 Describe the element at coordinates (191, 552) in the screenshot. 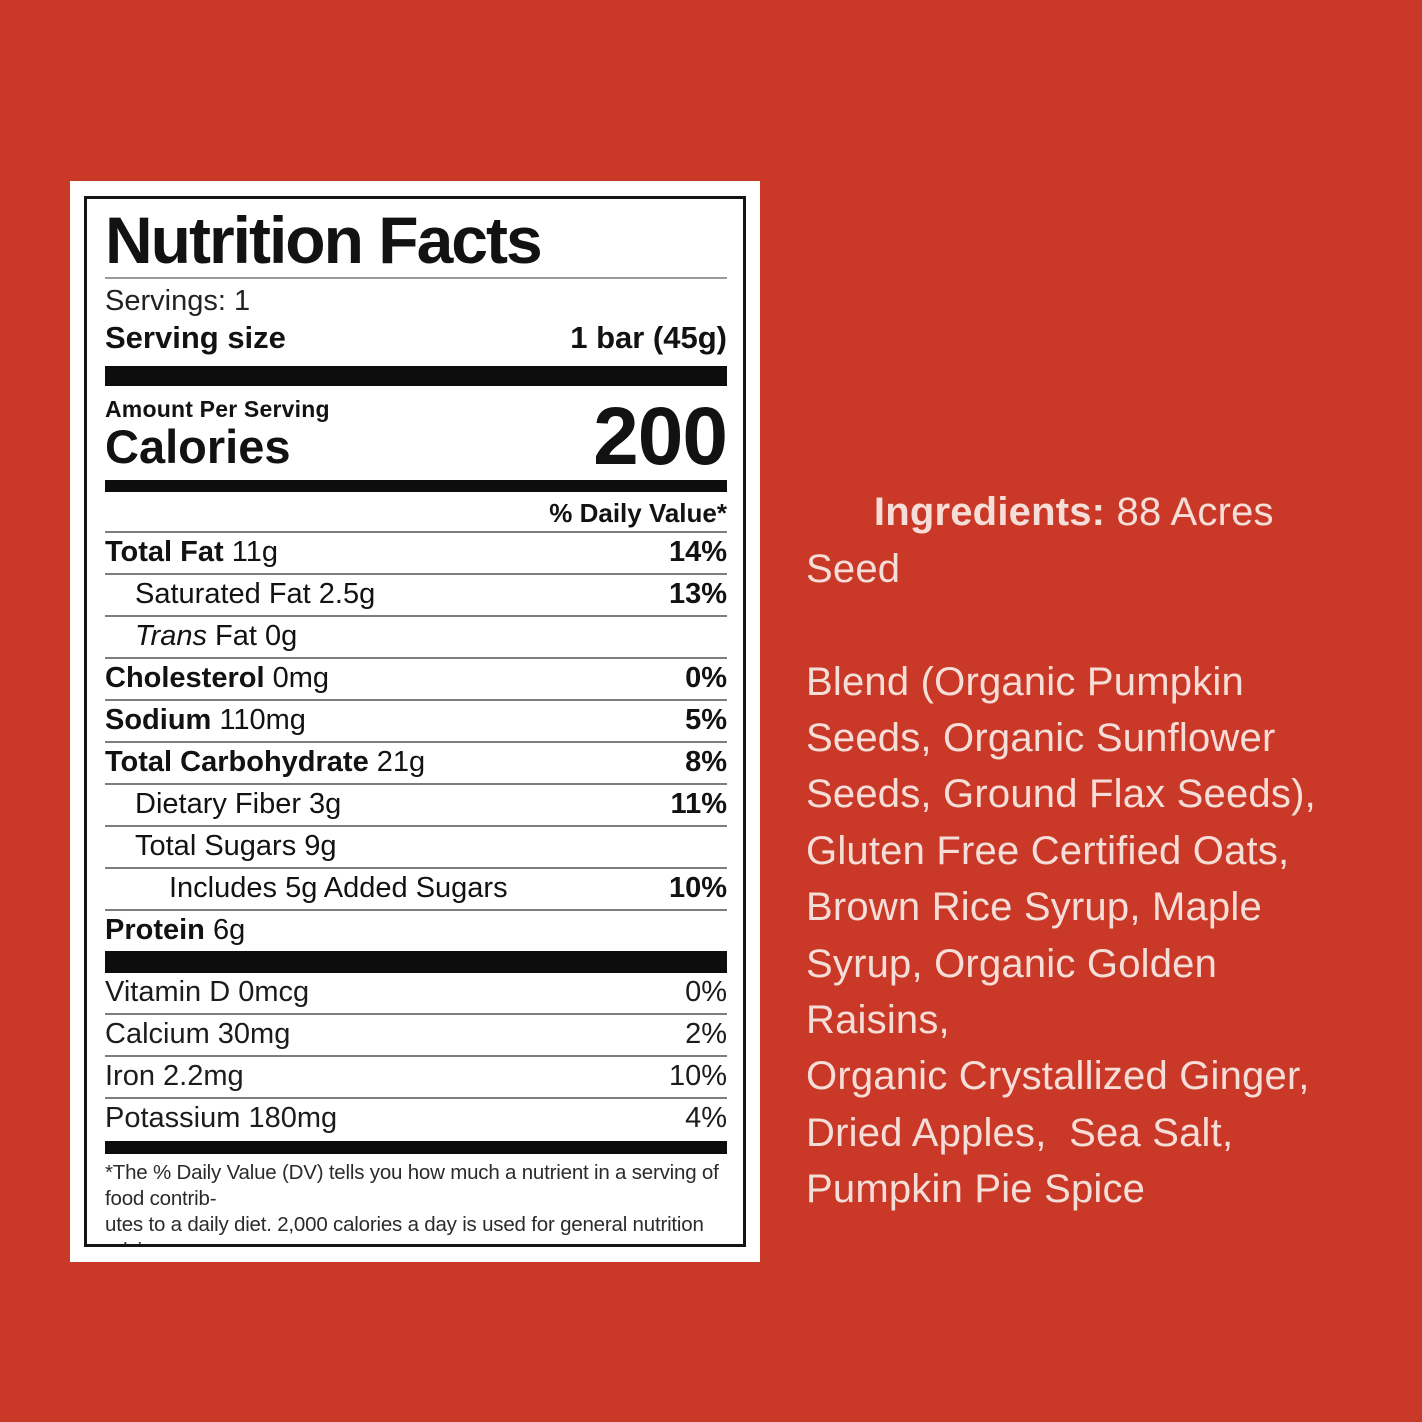

I see `nutrient-text: Total Fat 11g` at that location.